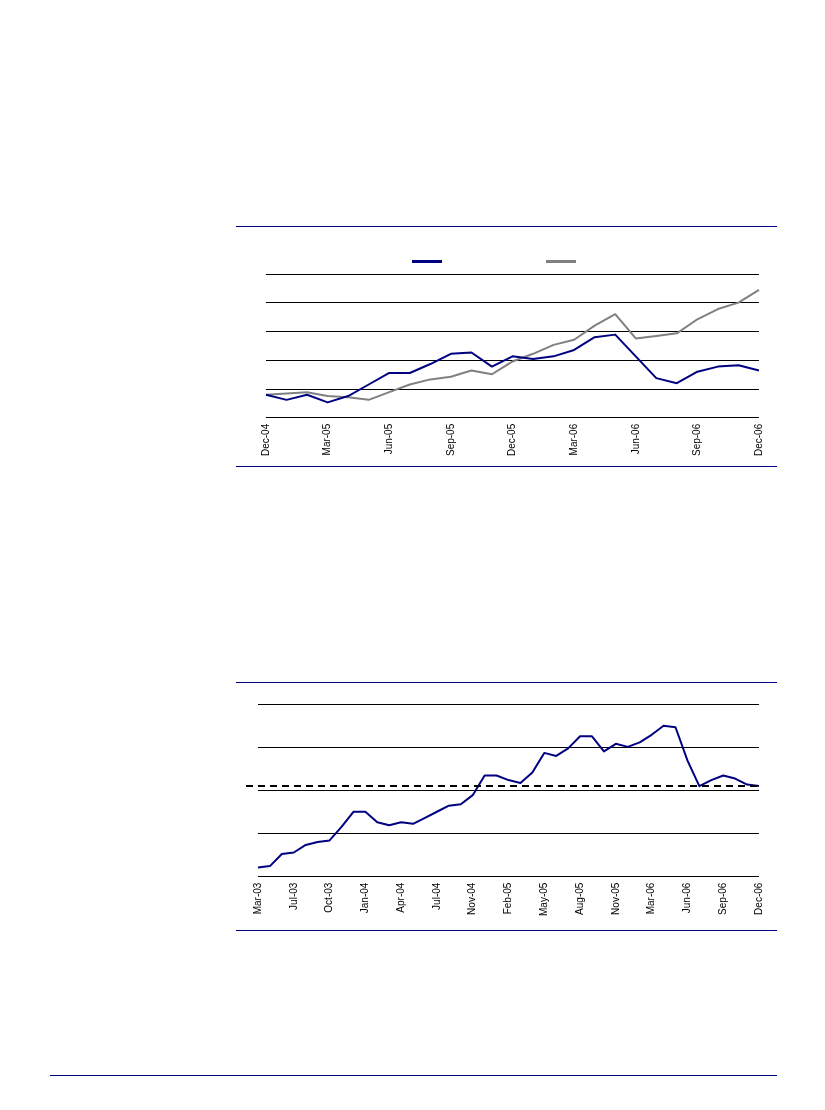  Describe the element at coordinates (388, 439) in the screenshot. I see `x-tick-label: Jun-05` at that location.